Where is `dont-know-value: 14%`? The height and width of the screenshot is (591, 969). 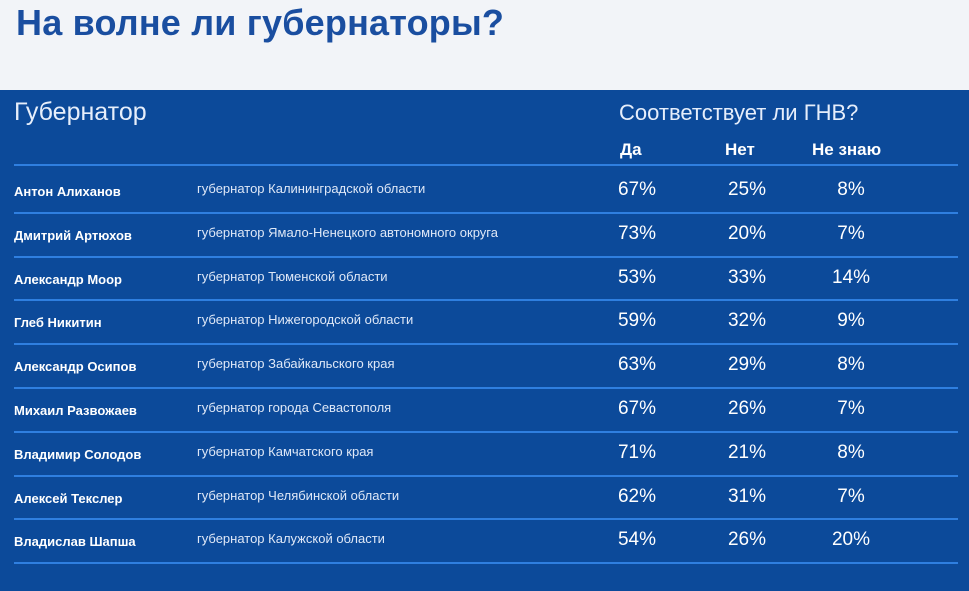 dont-know-value: 14% is located at coordinates (851, 277).